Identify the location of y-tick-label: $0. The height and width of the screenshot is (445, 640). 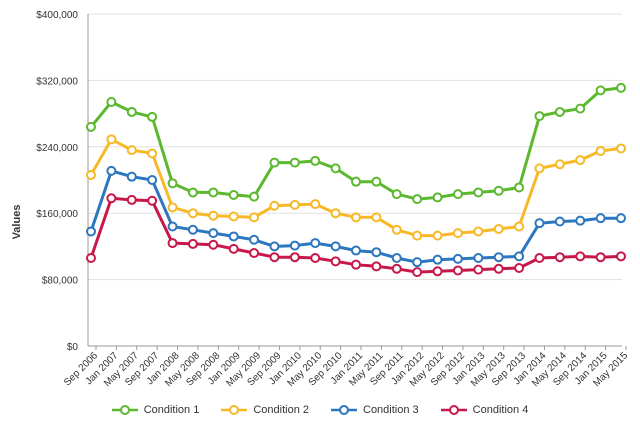
(73, 347).